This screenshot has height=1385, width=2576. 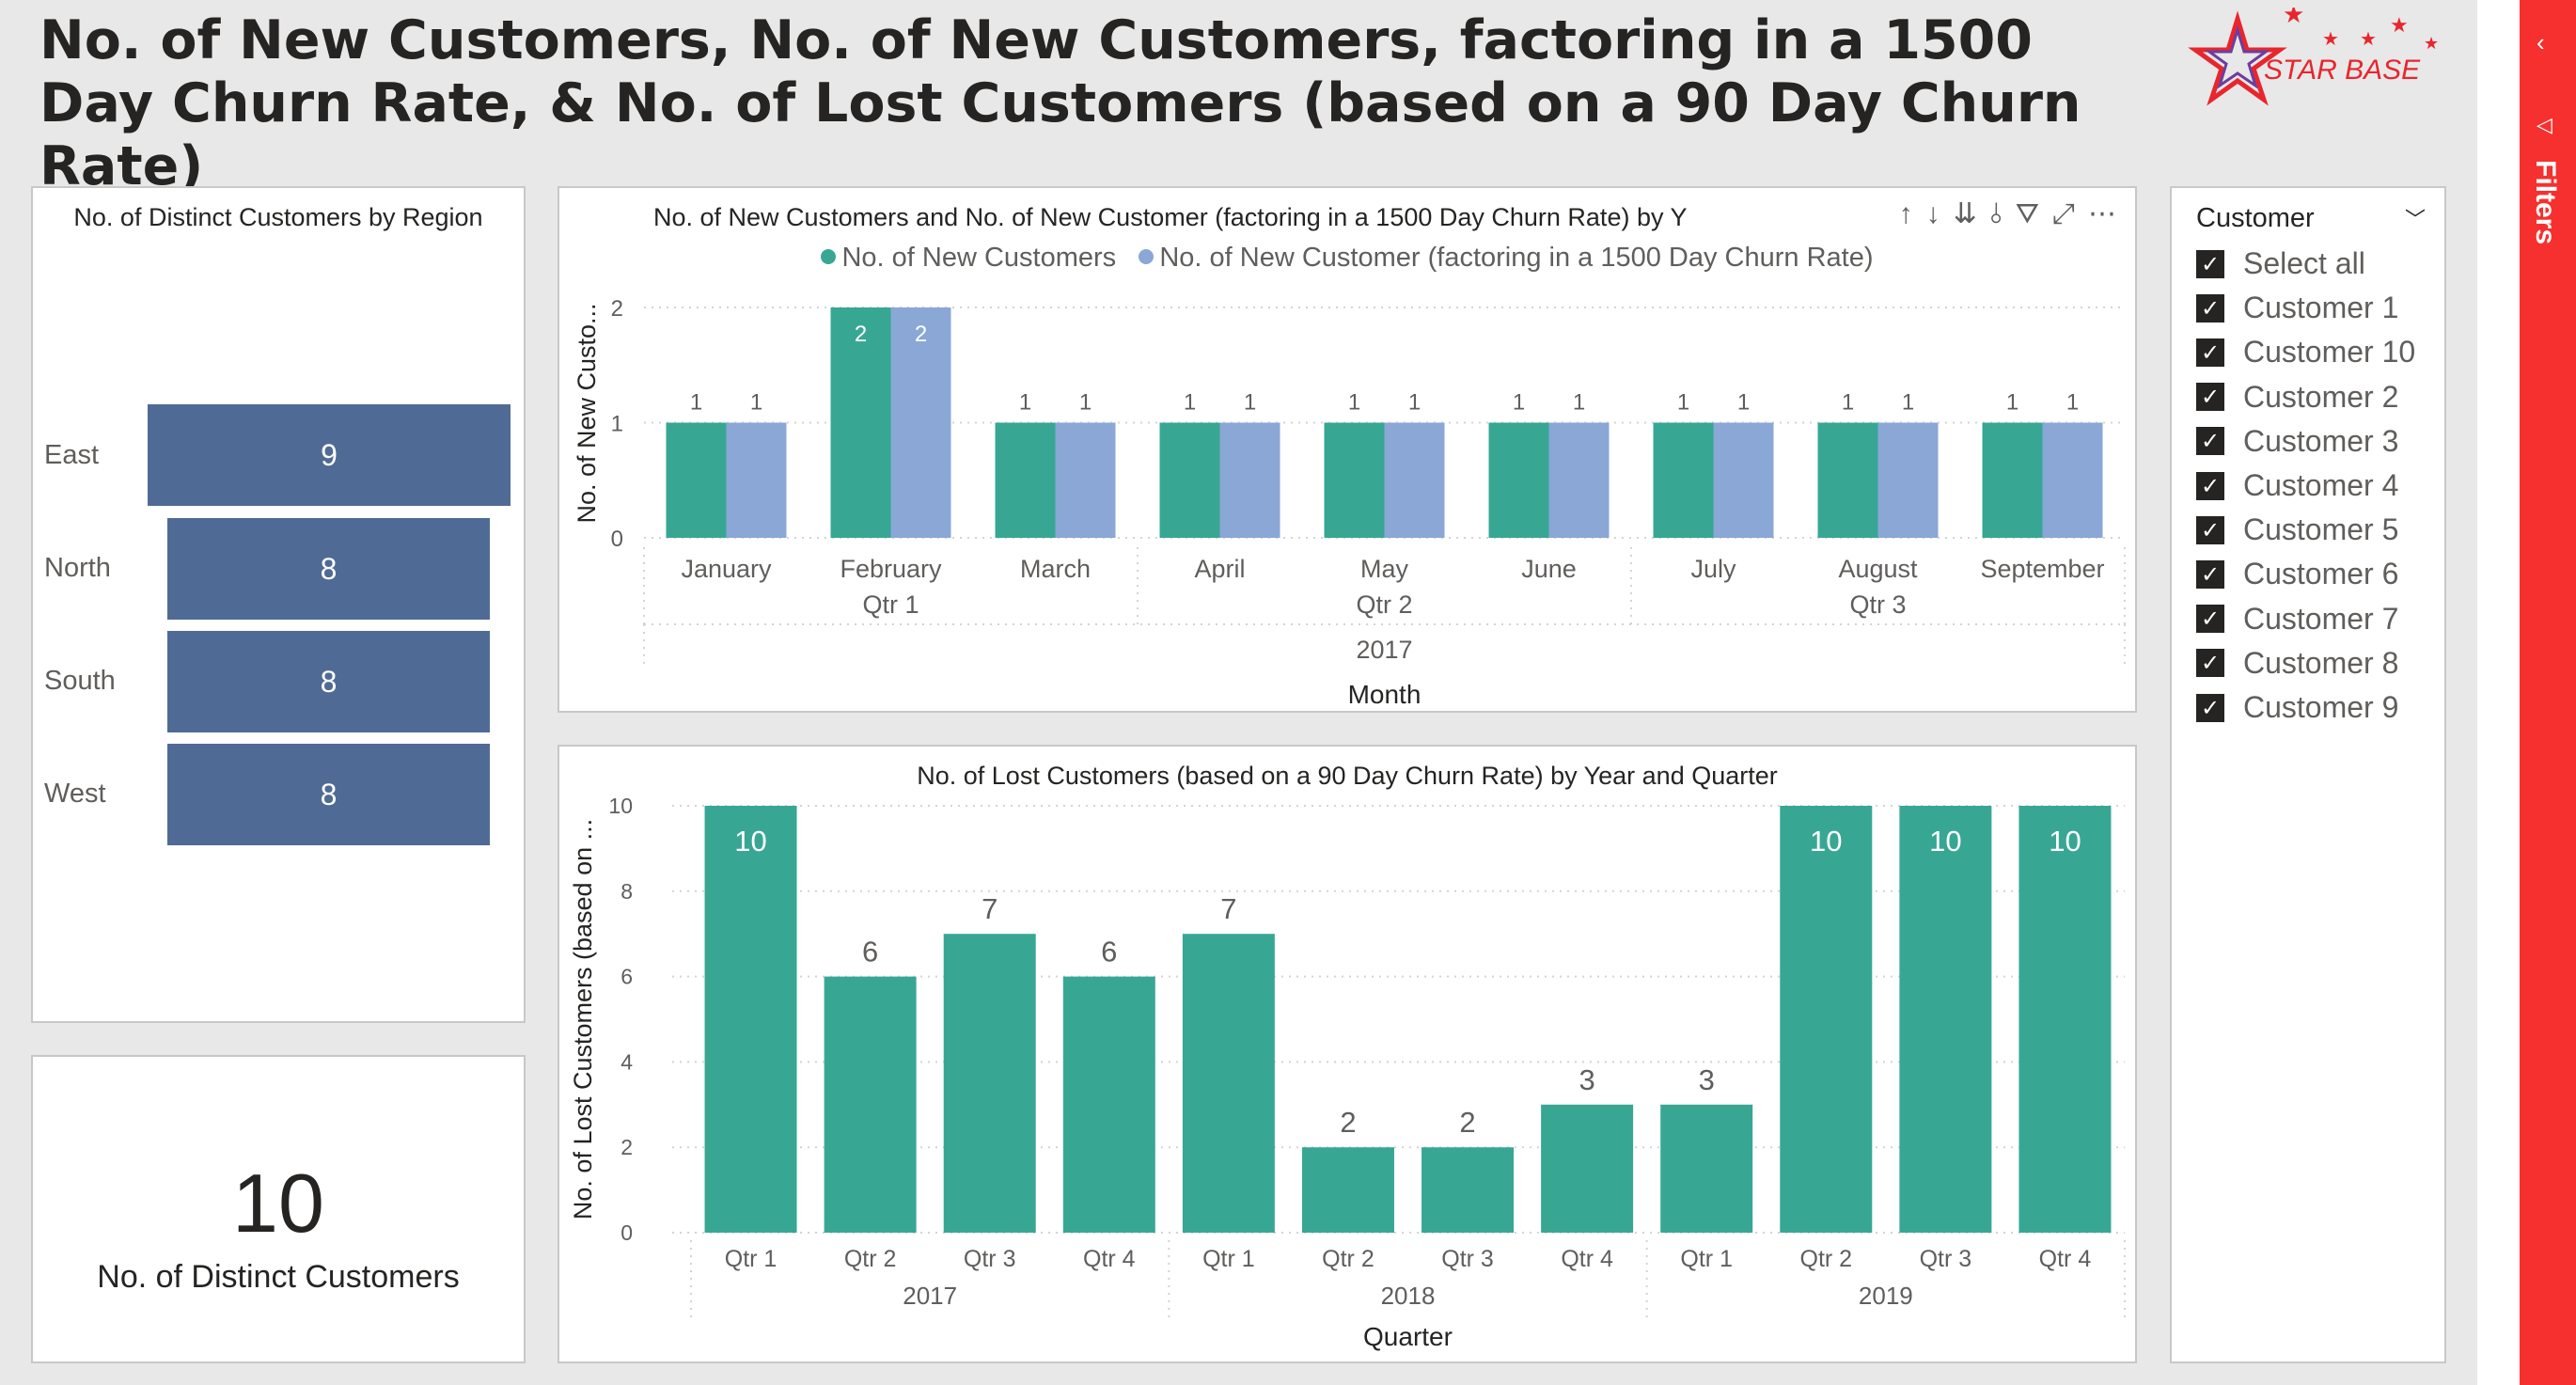 What do you see at coordinates (2064, 213) in the screenshot?
I see `focus-mode-icon: ⤢` at bounding box center [2064, 213].